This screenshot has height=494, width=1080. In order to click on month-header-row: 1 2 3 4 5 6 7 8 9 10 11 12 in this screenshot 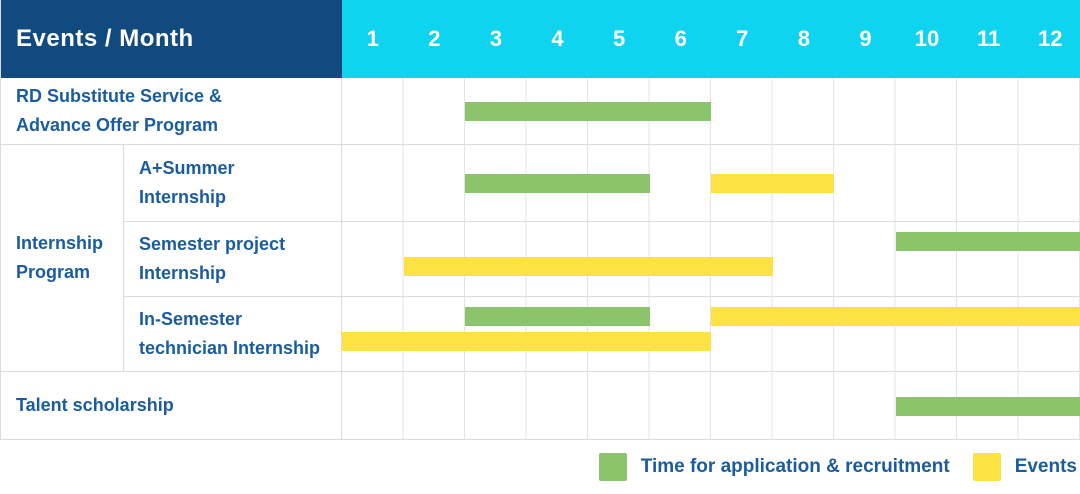, I will do `click(711, 39)`.